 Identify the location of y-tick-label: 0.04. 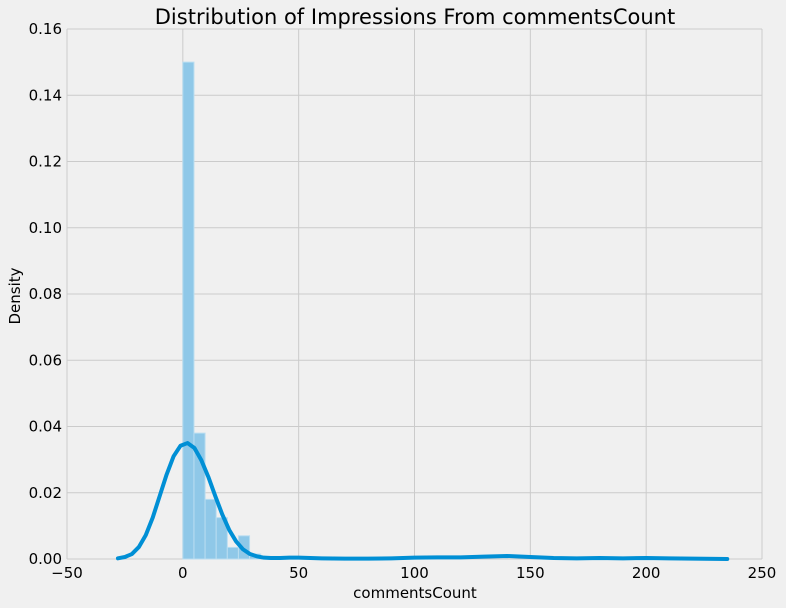
(45, 427).